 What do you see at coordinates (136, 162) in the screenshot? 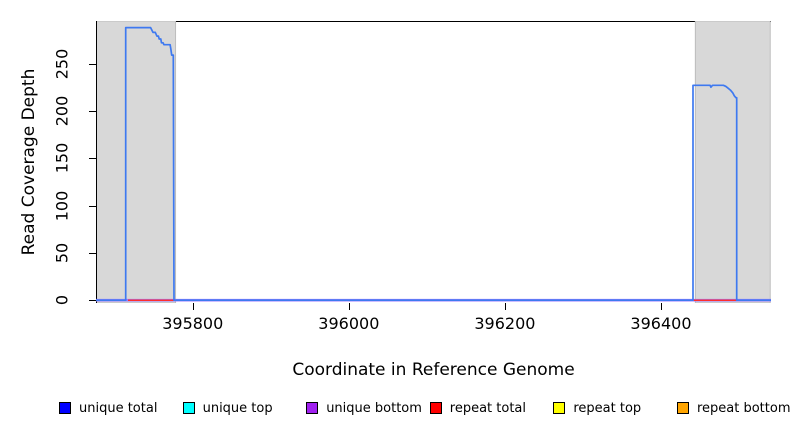
I see `repeat-region-left` at bounding box center [136, 162].